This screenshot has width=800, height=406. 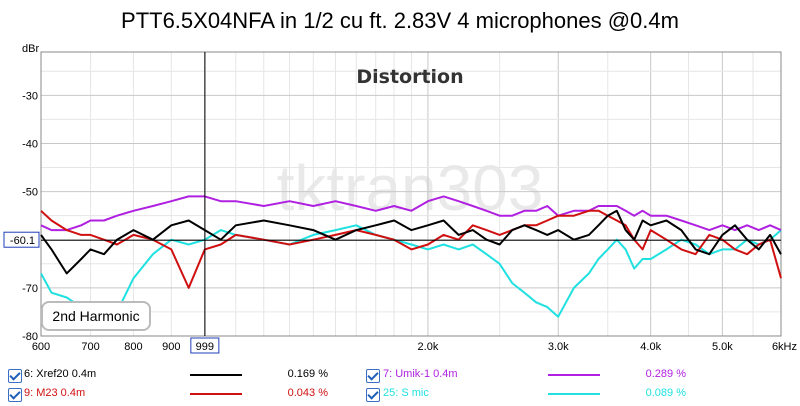 I want to click on x-tick-label: 2.0k, so click(x=428, y=347).